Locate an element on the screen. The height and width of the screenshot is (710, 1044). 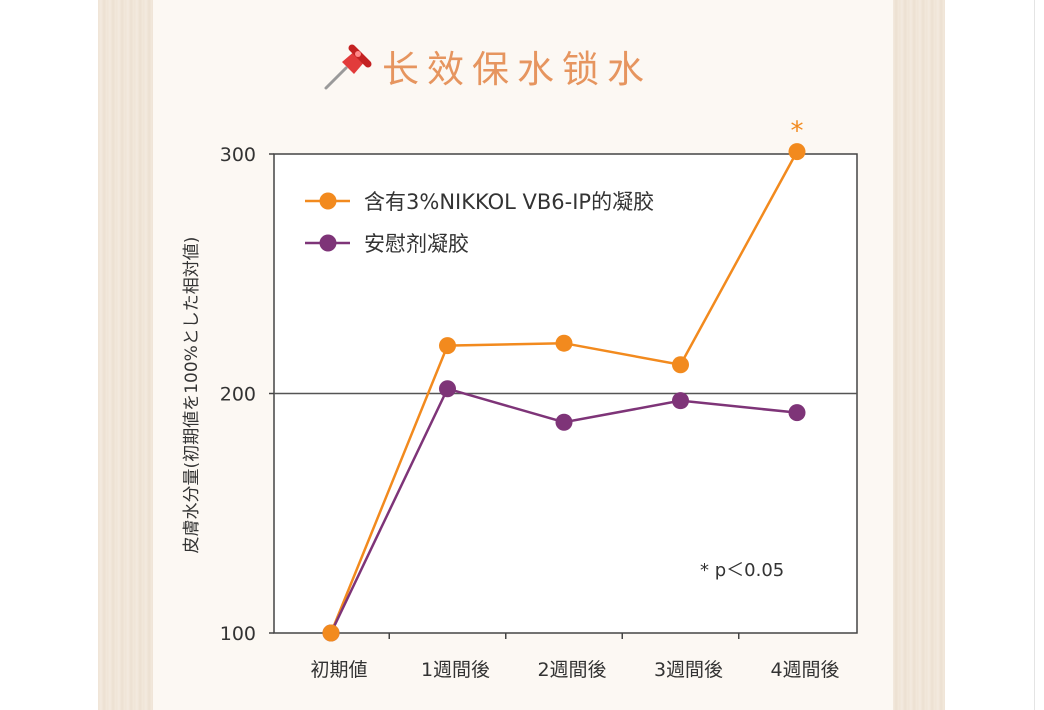
window-edge is located at coordinates (1039, 355).